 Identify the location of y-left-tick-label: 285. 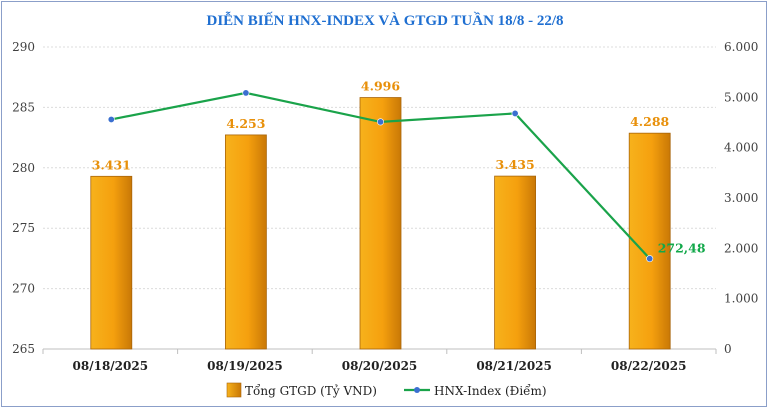
(23, 107).